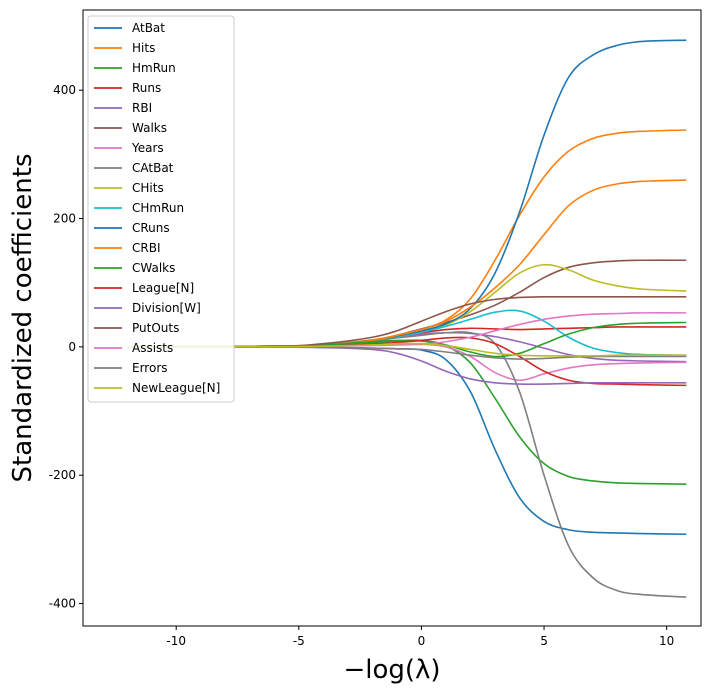 Image resolution: width=711 pixels, height=696 pixels. I want to click on legend-label: PutOuts, so click(155, 328).